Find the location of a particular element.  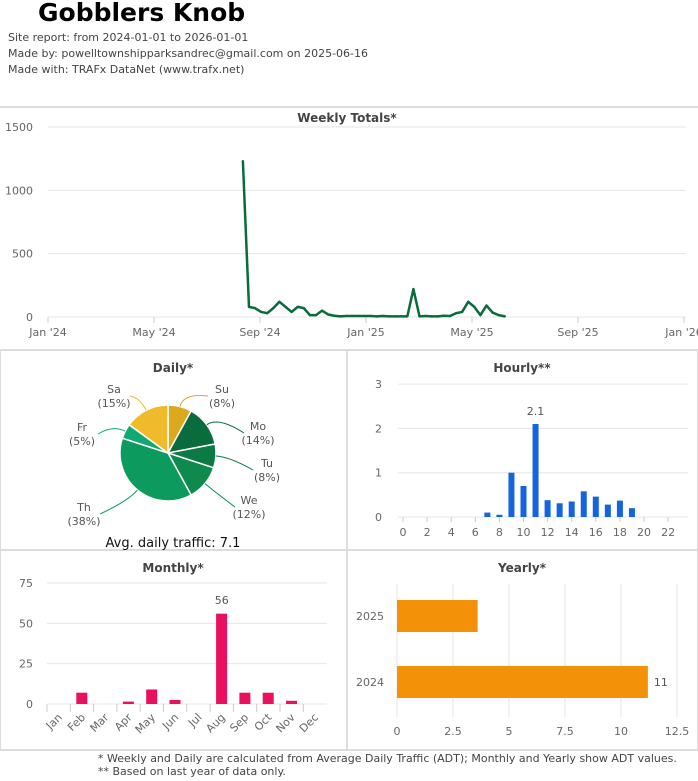

panel-yearly is located at coordinates (522, 650).